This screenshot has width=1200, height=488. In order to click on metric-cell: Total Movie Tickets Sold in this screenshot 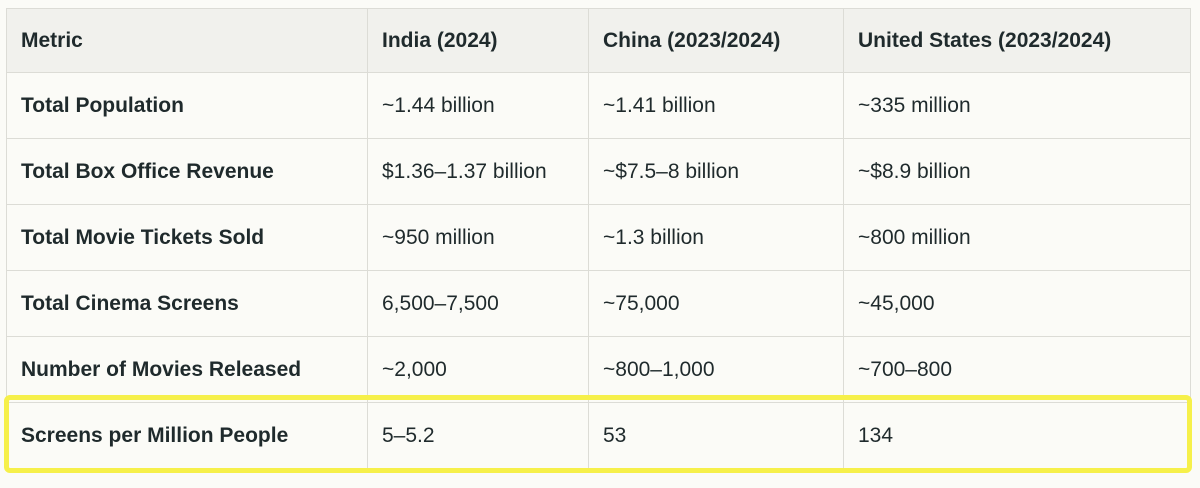, I will do `click(187, 237)`.